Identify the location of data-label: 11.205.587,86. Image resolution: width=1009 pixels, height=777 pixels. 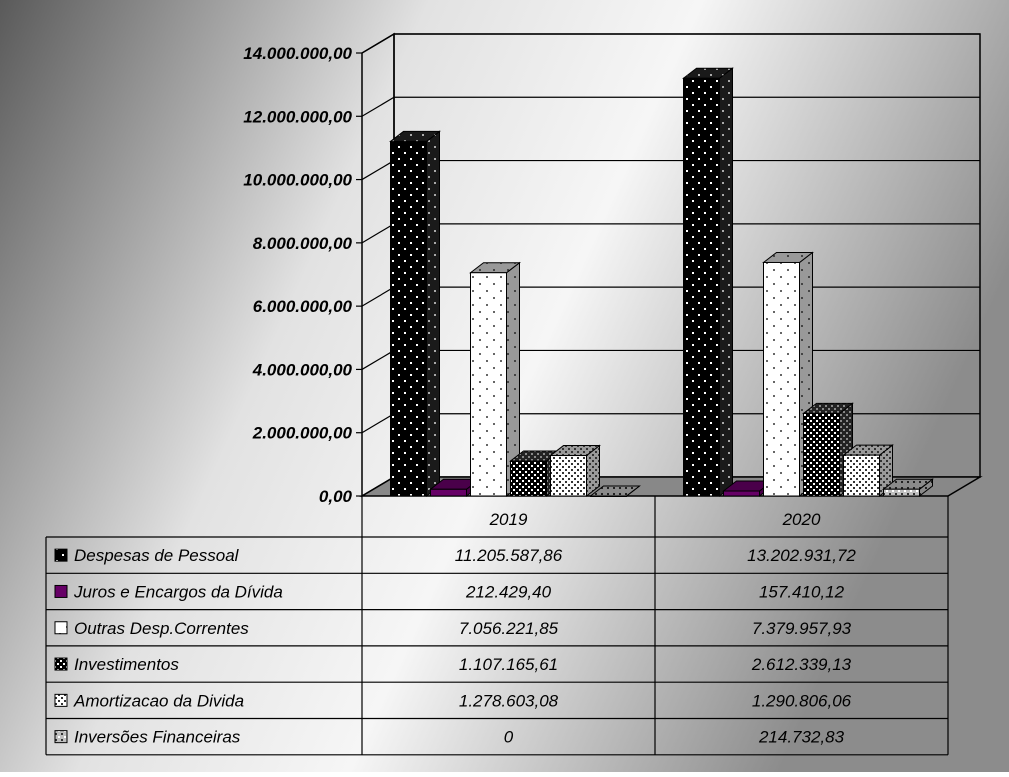
(509, 555).